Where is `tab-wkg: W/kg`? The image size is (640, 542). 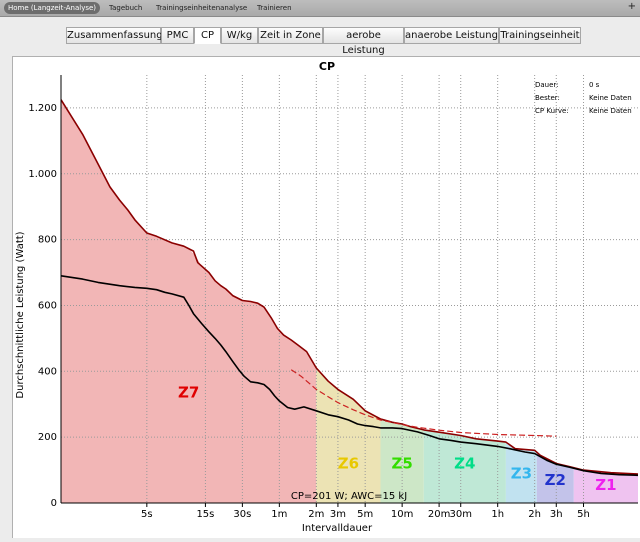
tab-wkg: W/kg is located at coordinates (239, 35).